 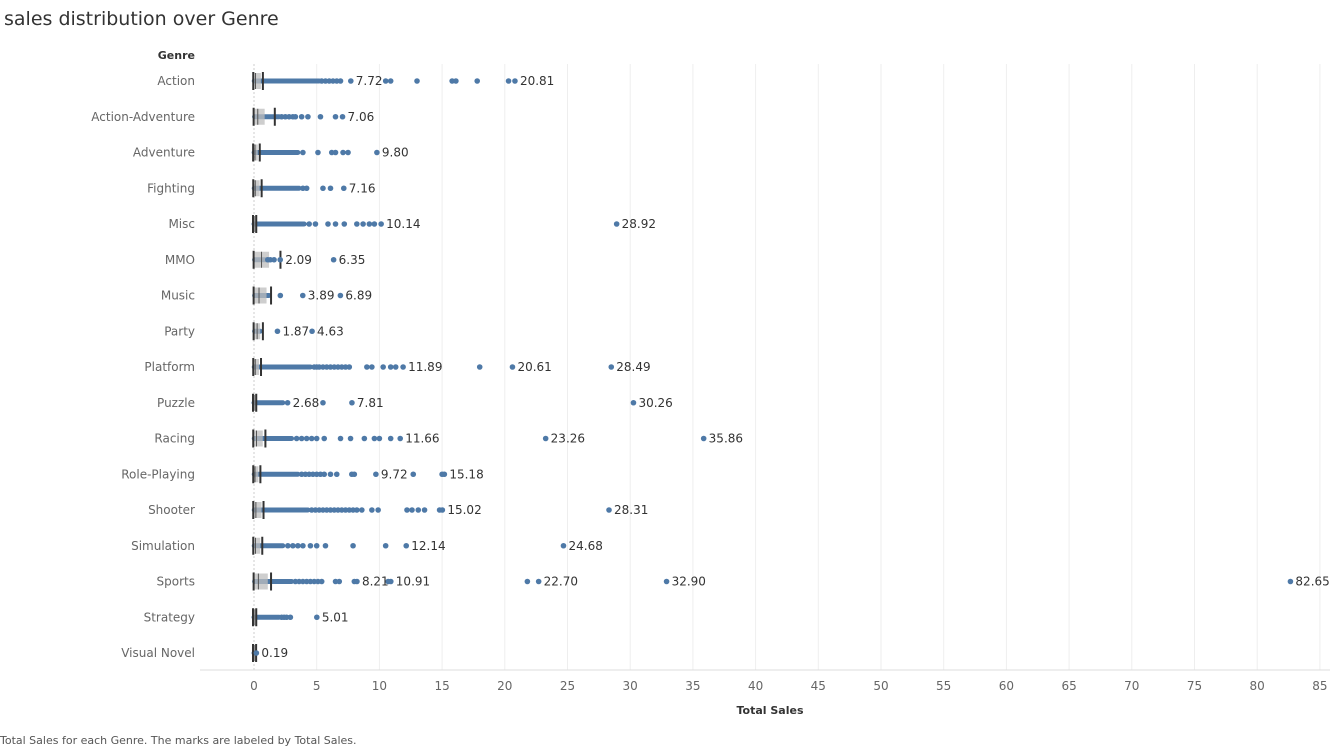 What do you see at coordinates (1312, 582) in the screenshot?
I see `data-label: 82.65` at bounding box center [1312, 582].